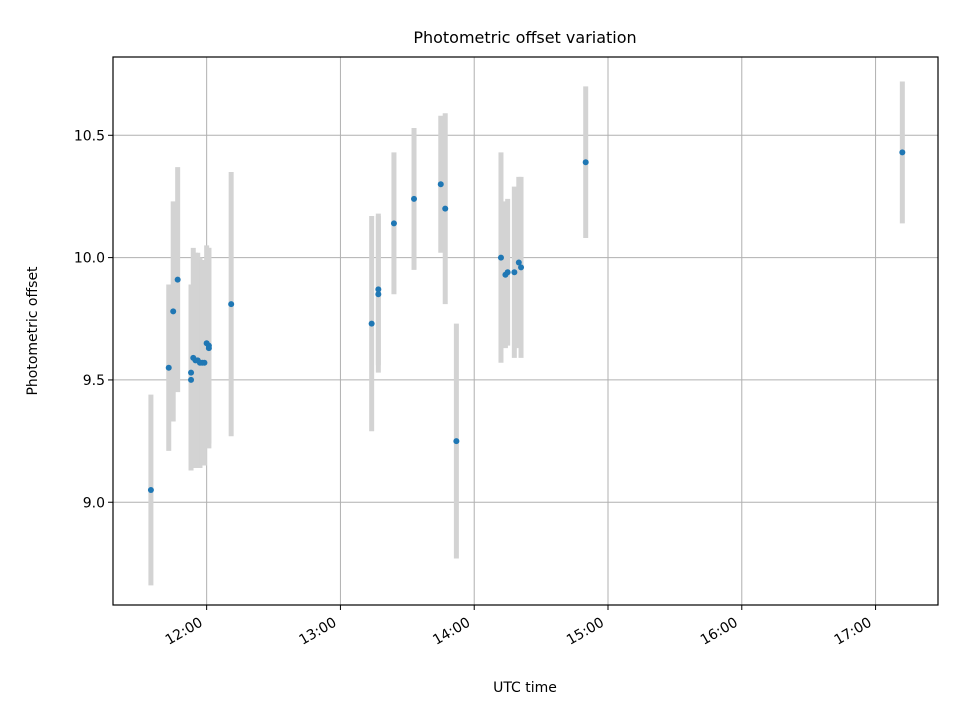 Image resolution: width=960 pixels, height=720 pixels. I want to click on y-tick-label: 9.0, so click(94, 503).